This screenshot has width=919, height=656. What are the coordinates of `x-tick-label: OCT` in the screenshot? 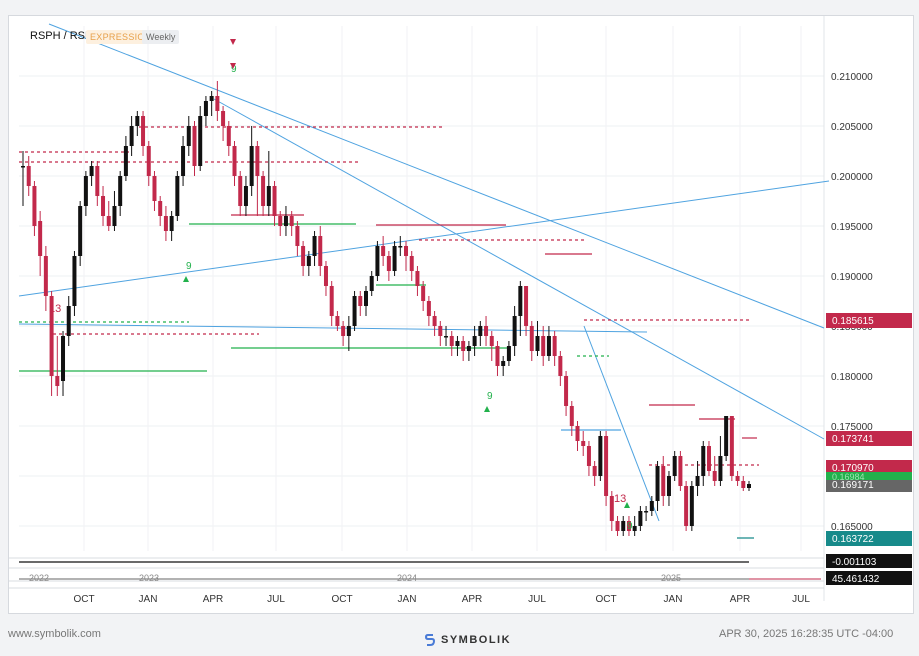 It's located at (341, 599).